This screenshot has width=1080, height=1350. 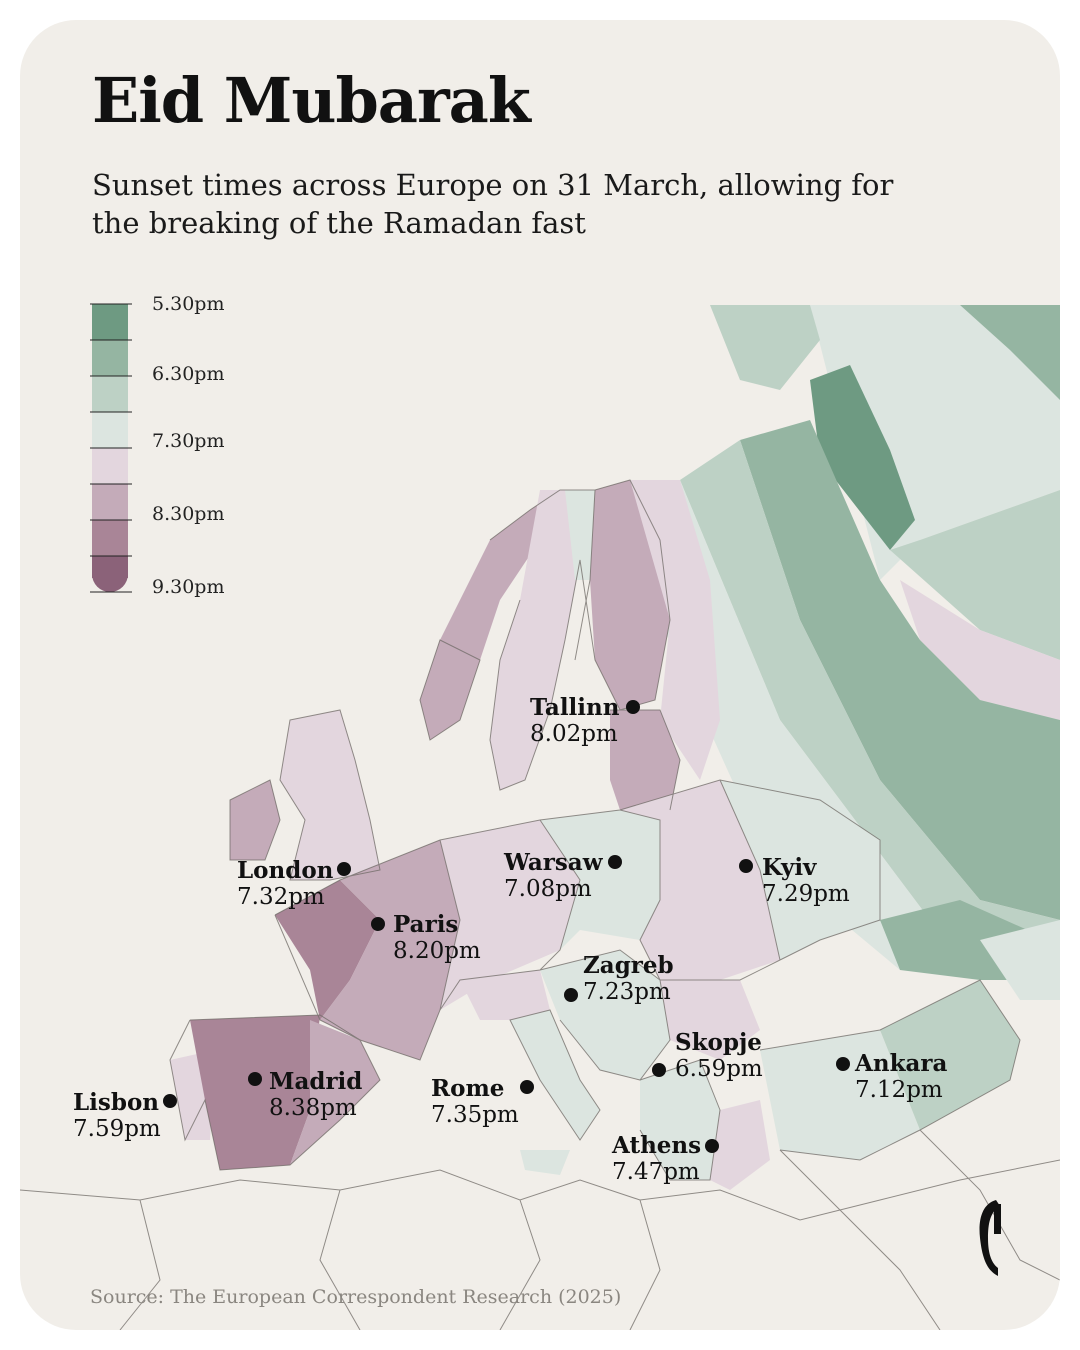 I want to click on city-sunset-time: 6.59pm, so click(x=719, y=1069).